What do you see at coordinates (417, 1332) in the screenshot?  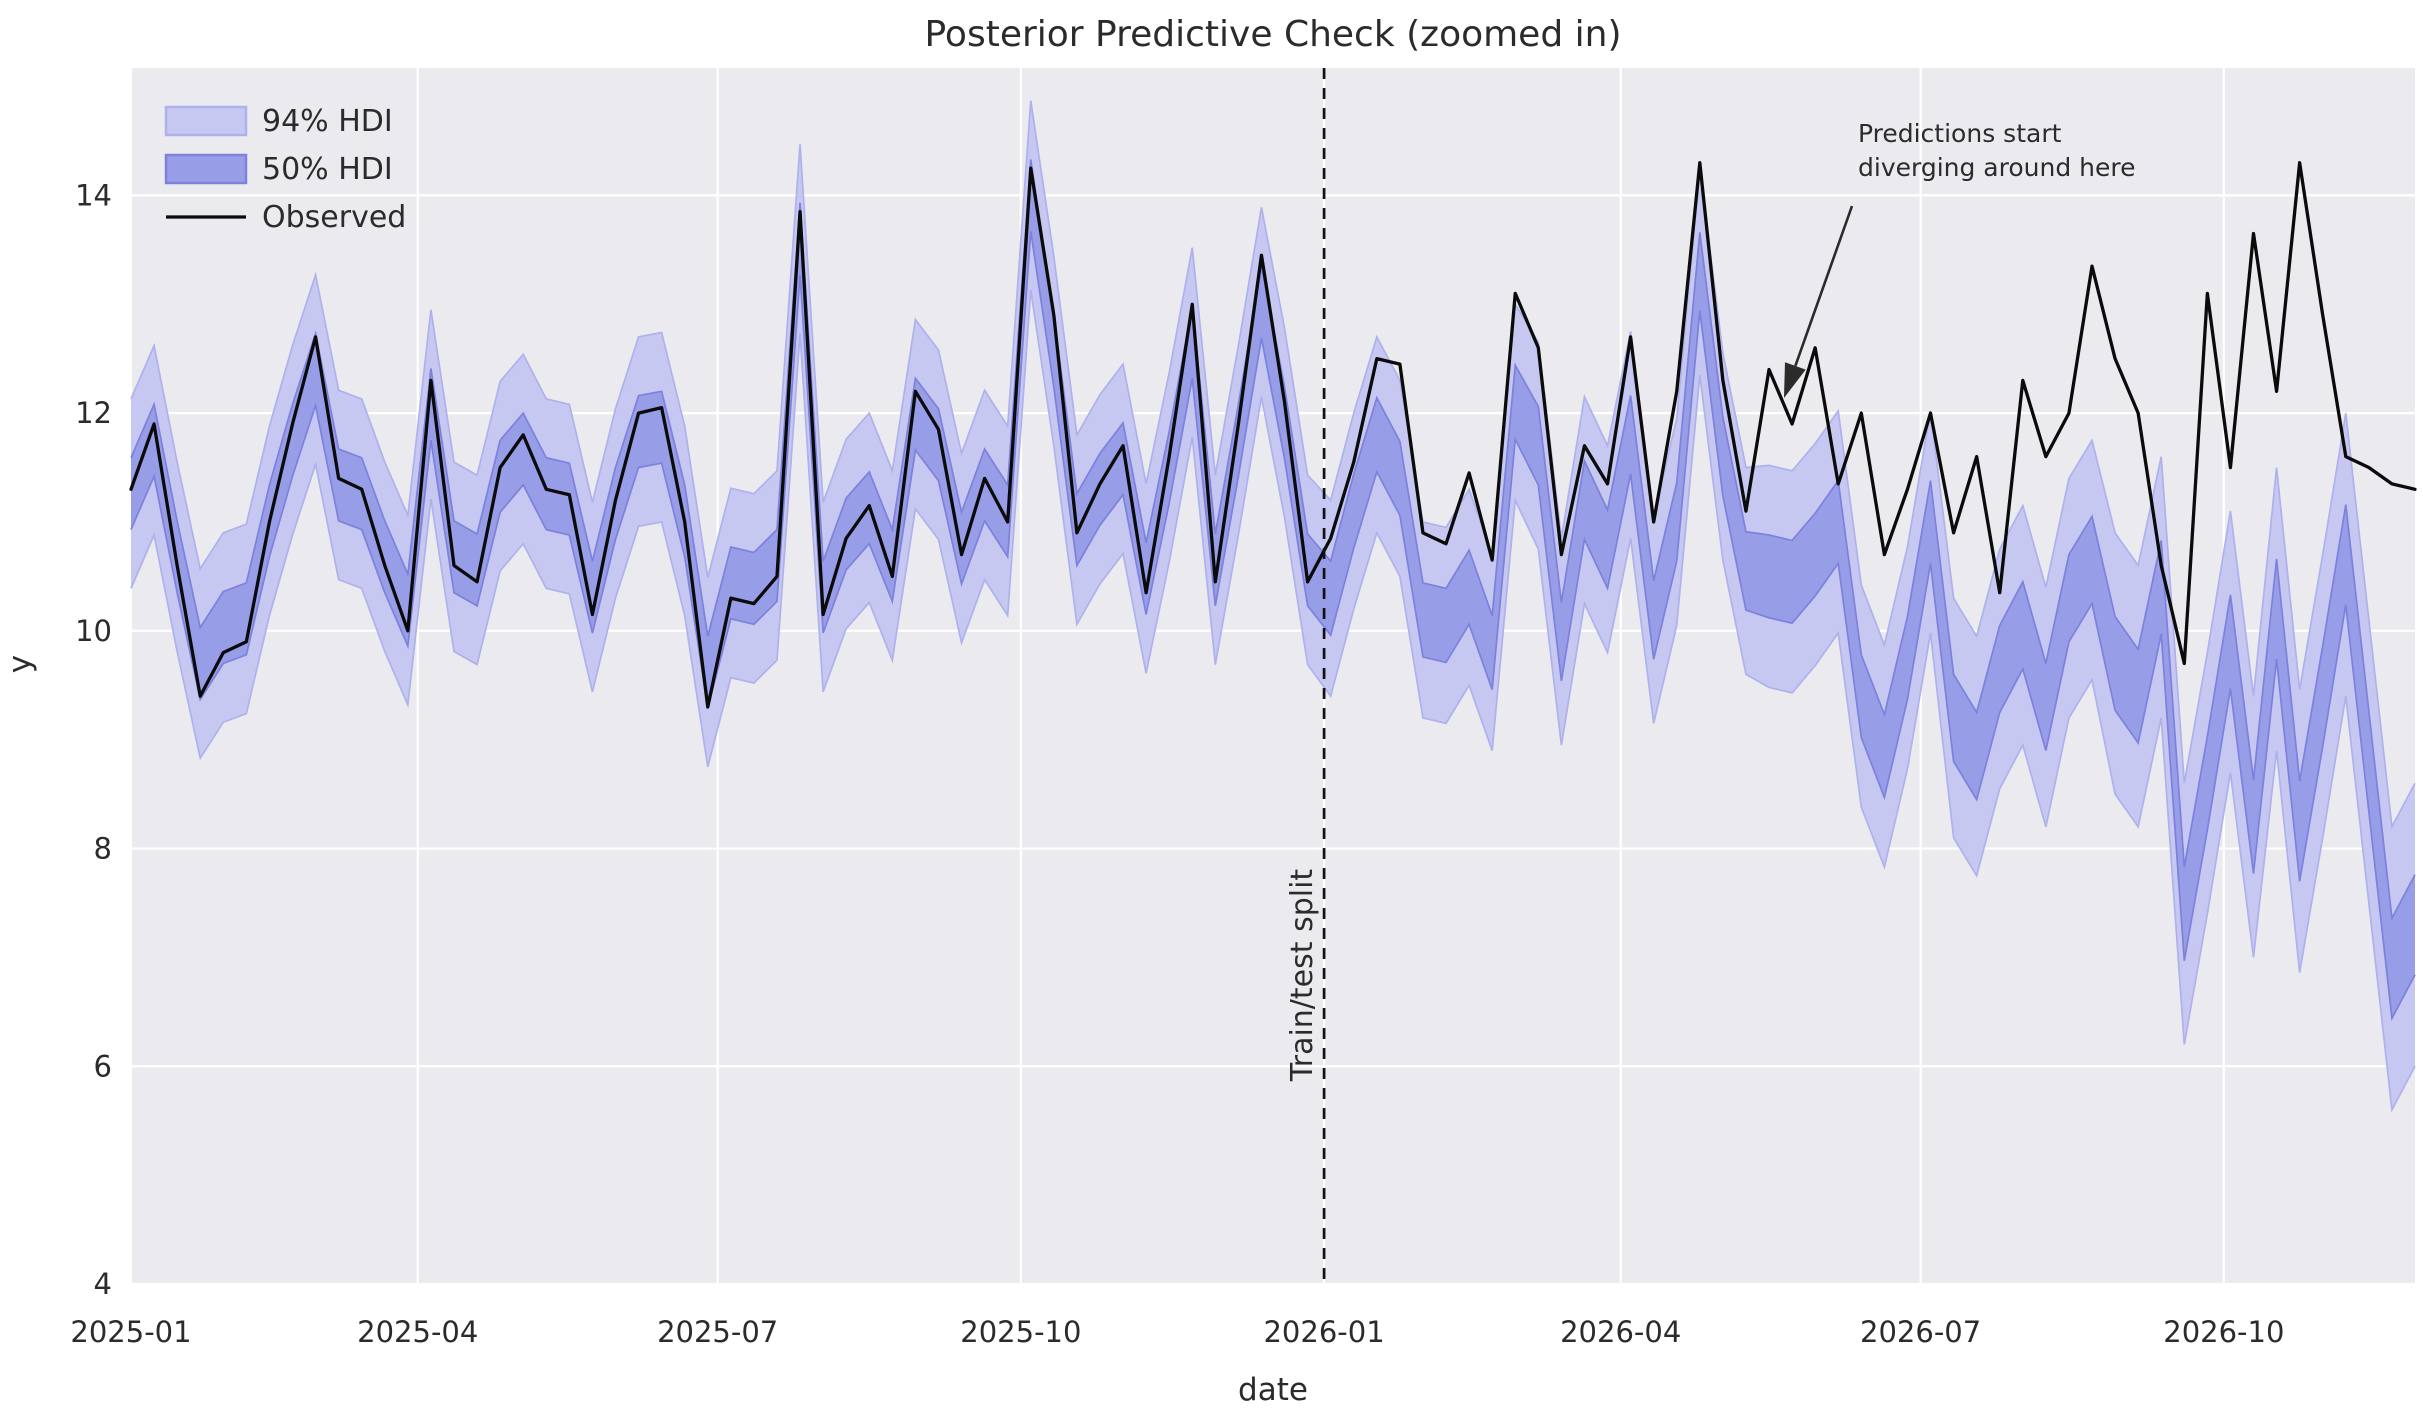 I see `x-tick-label: 2025-04` at bounding box center [417, 1332].